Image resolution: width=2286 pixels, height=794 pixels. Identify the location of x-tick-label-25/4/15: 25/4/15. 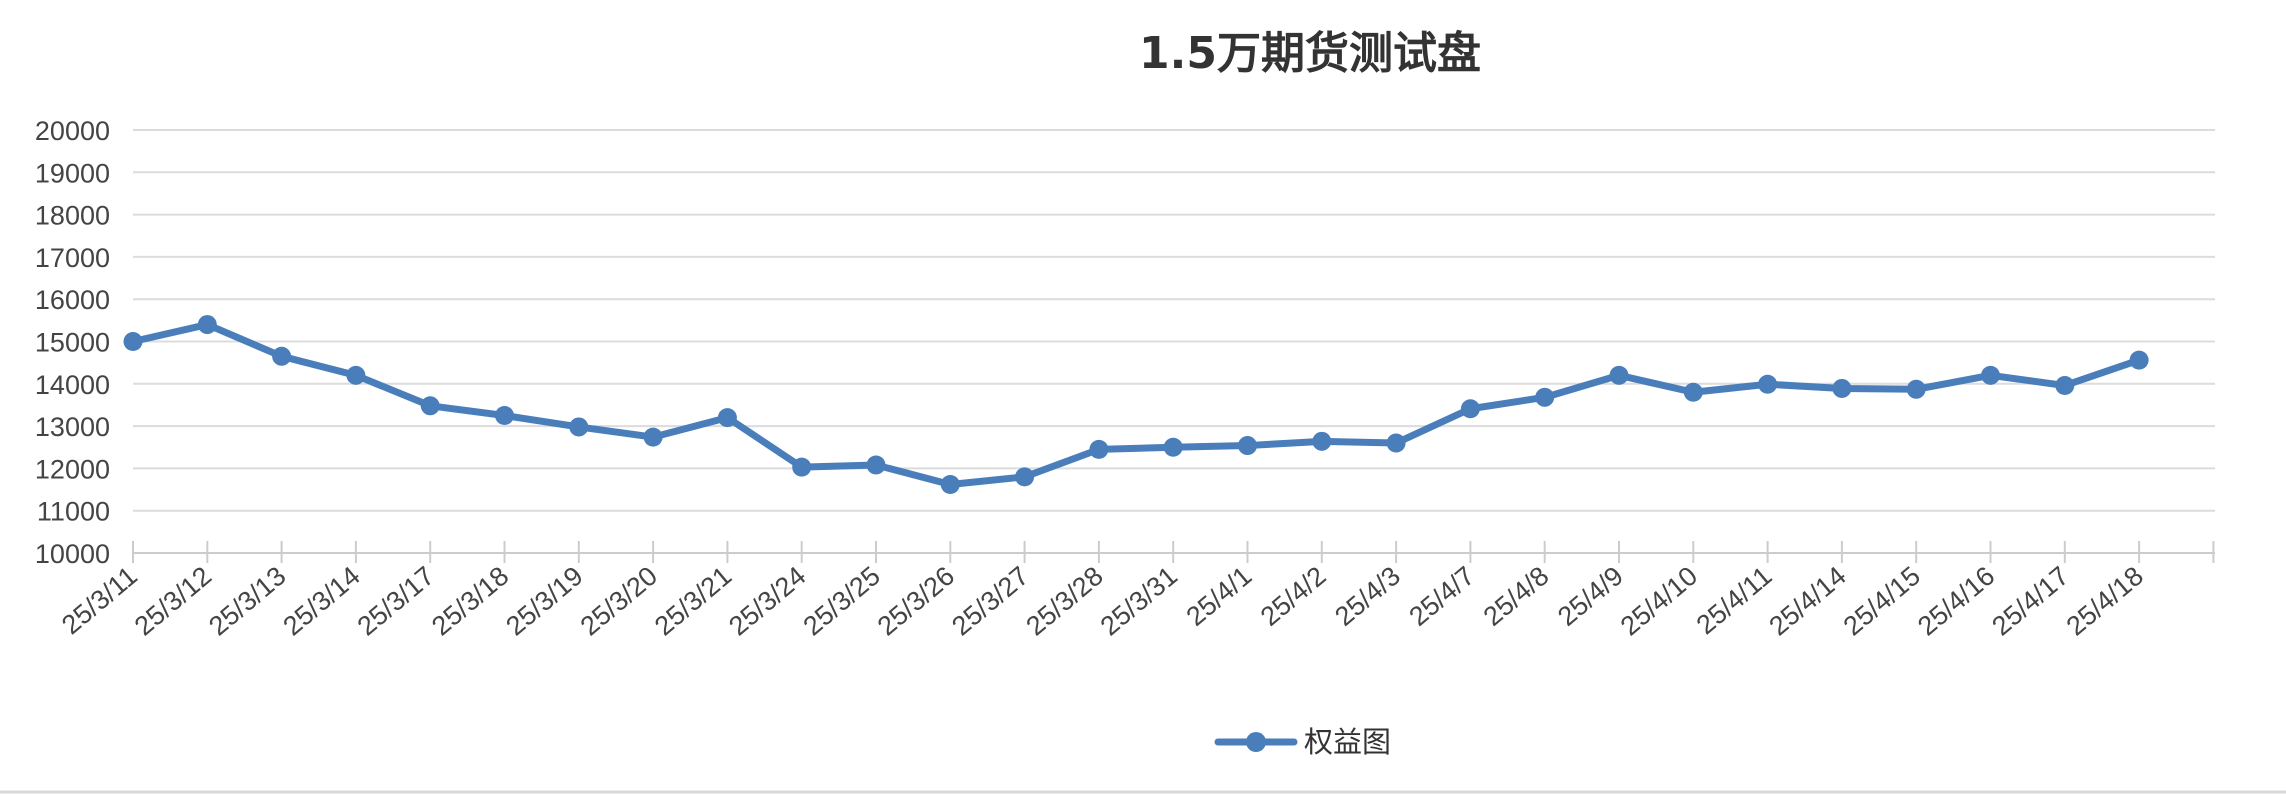
(1882, 601).